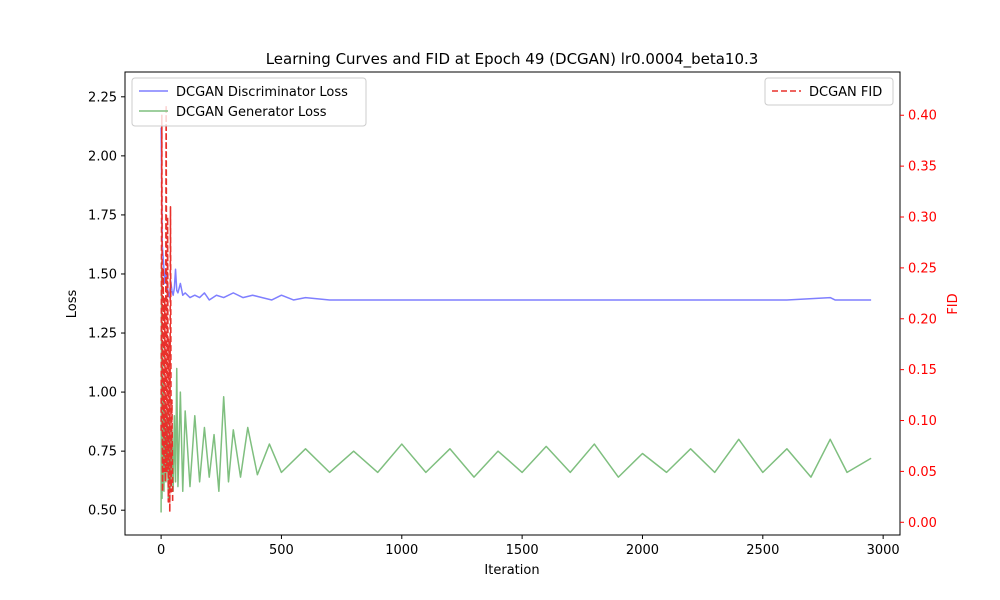 The width and height of the screenshot is (1000, 600). I want to click on y-right-tick-label: 0.30, so click(922, 218).